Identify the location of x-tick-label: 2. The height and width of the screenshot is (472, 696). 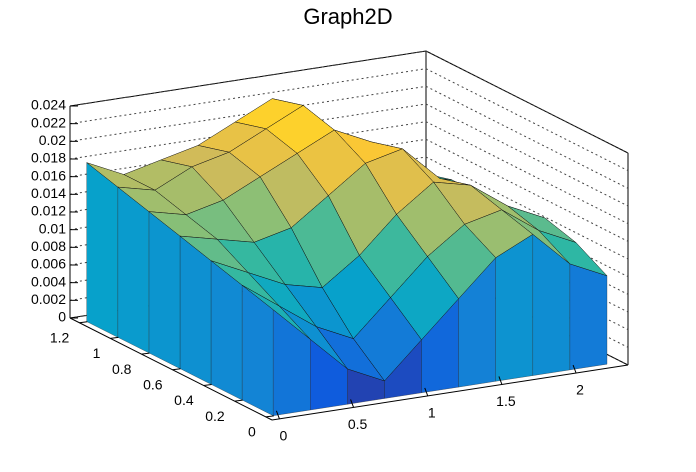
(580, 390).